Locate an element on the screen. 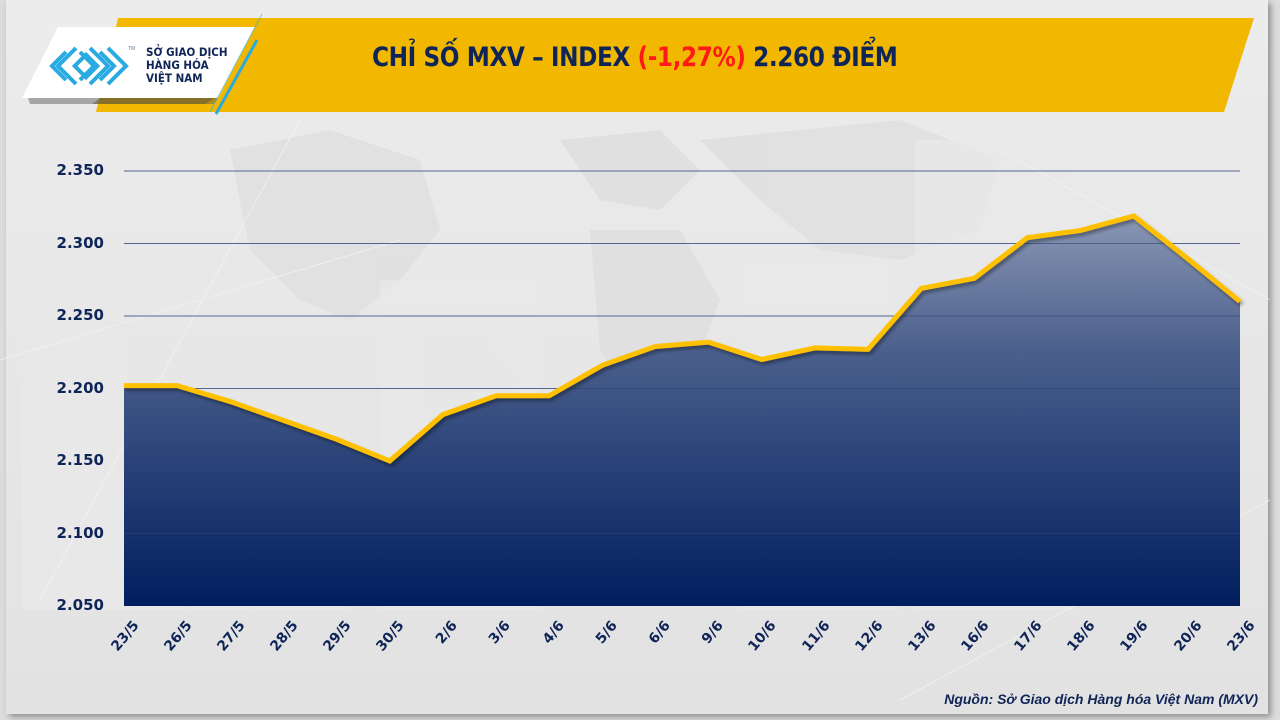  chart-title: CHỈ SỐ MXV – INDEX (-1,27%) 2.260 ĐIỂM is located at coordinates (635, 57).